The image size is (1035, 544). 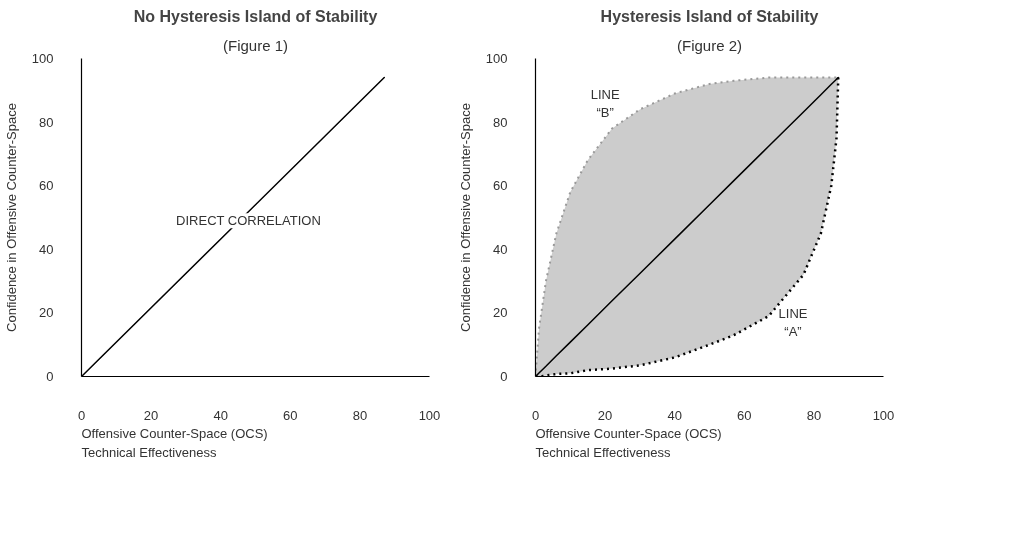 What do you see at coordinates (605, 103) in the screenshot?
I see `annotation: LINE “B”` at bounding box center [605, 103].